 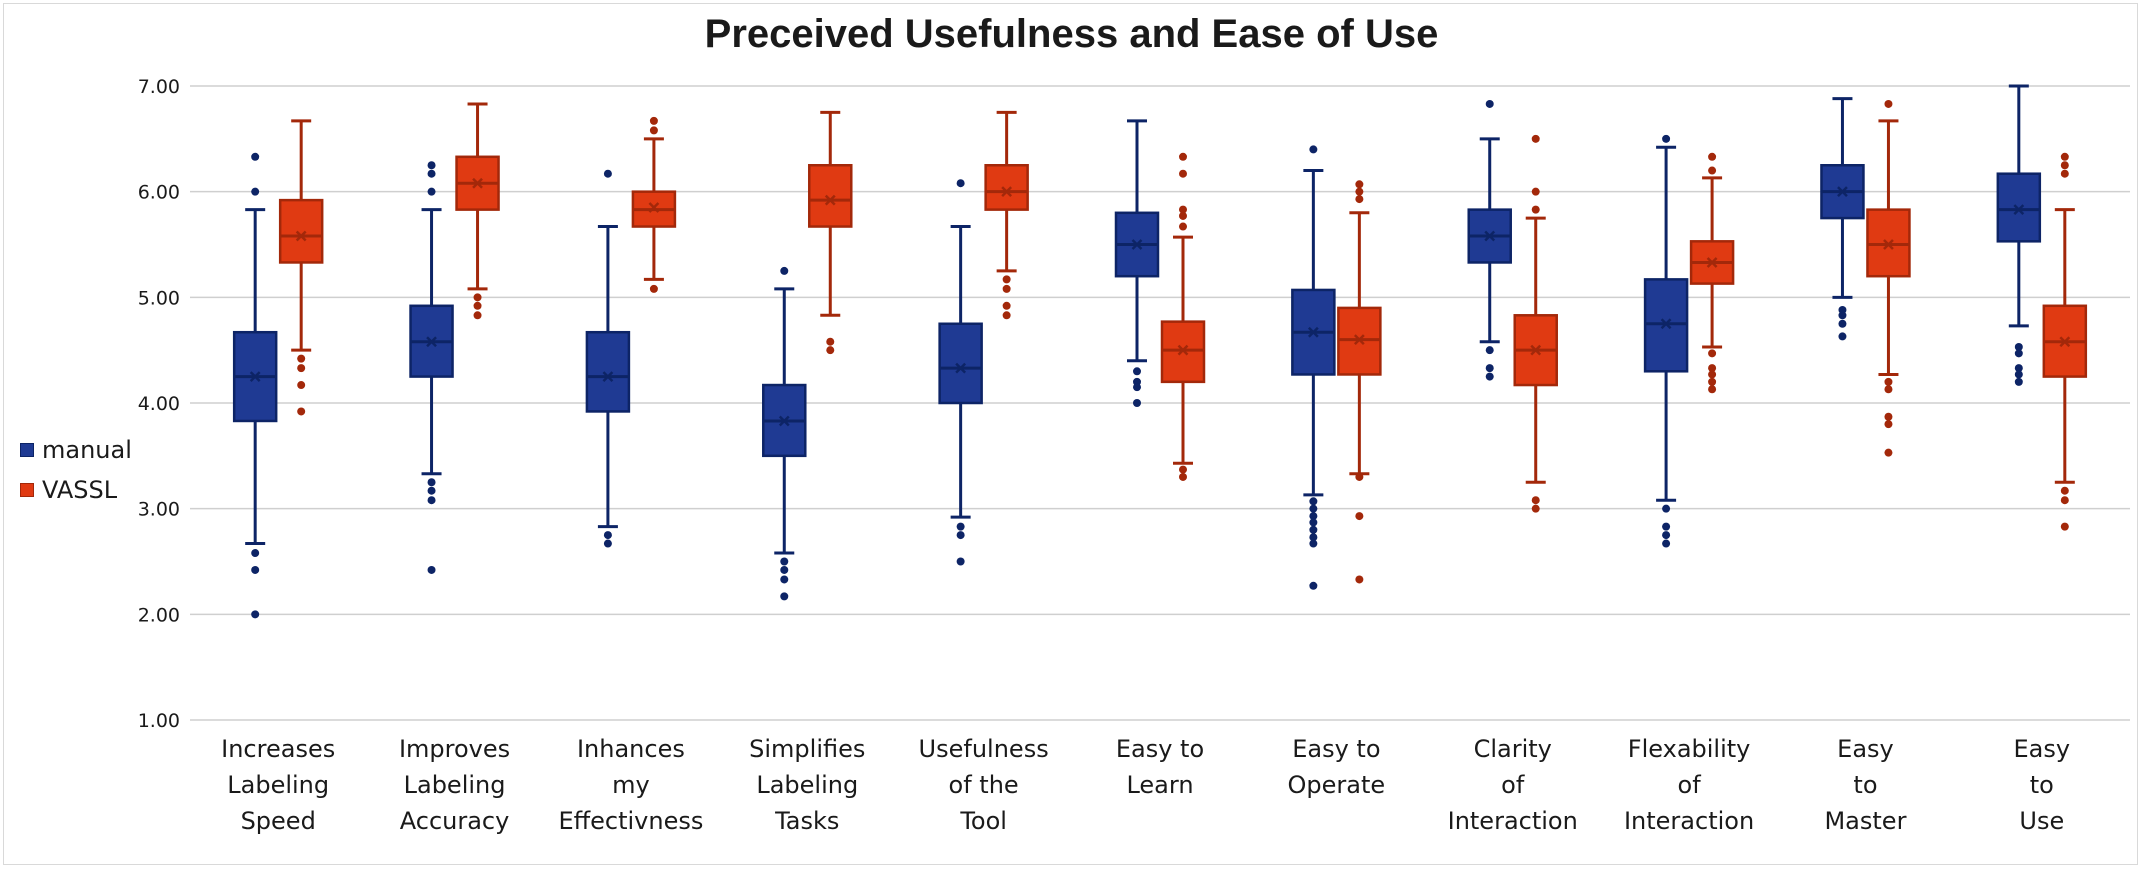 I want to click on x-category-label: Inhances, so click(x=631, y=749).